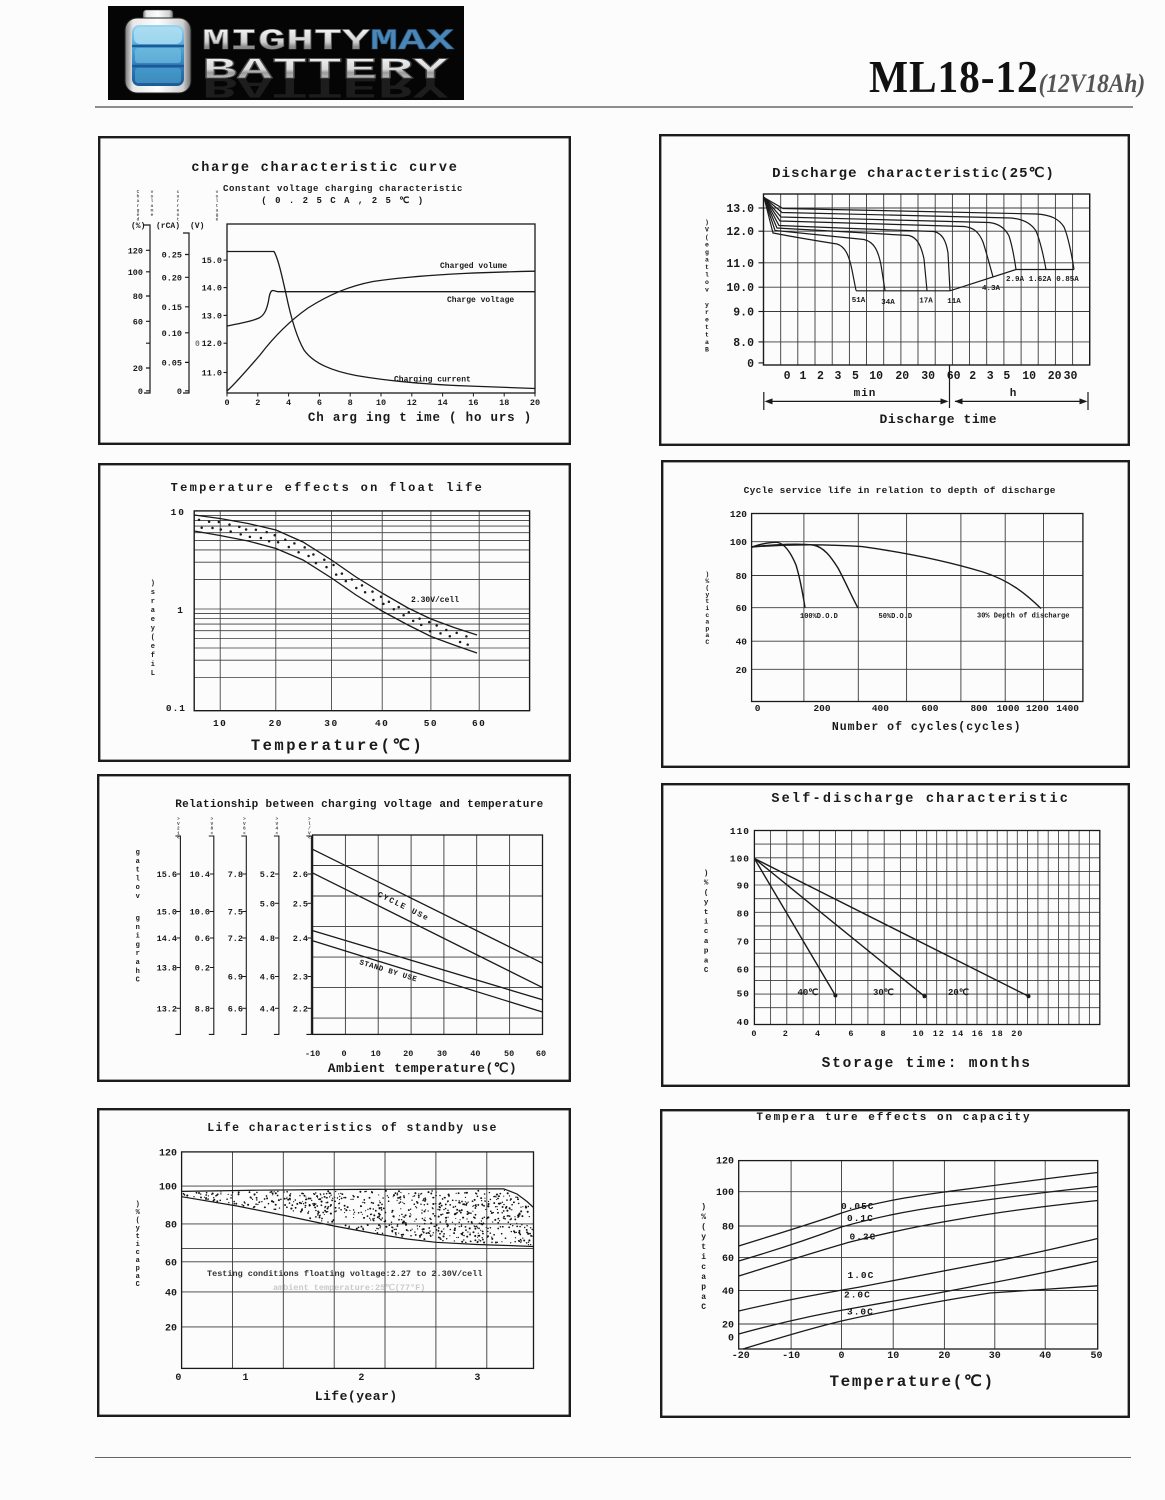  I want to click on svg-text: Charged volume, so click(473, 266).